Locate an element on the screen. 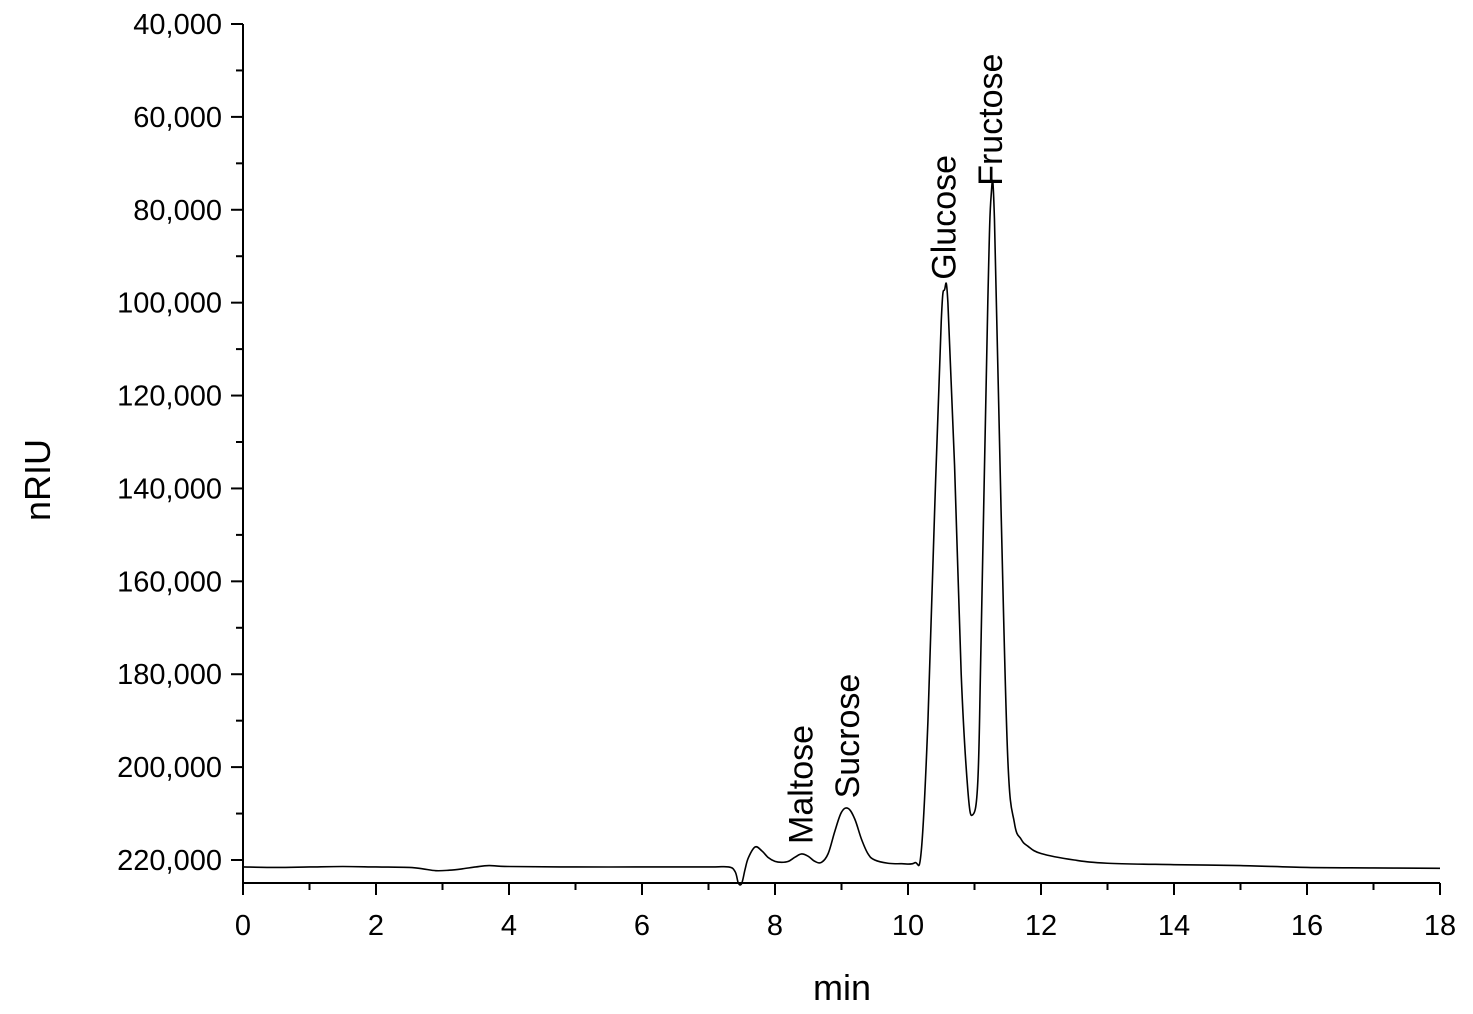  y-tick-label: 40,000 is located at coordinates (177, 25).